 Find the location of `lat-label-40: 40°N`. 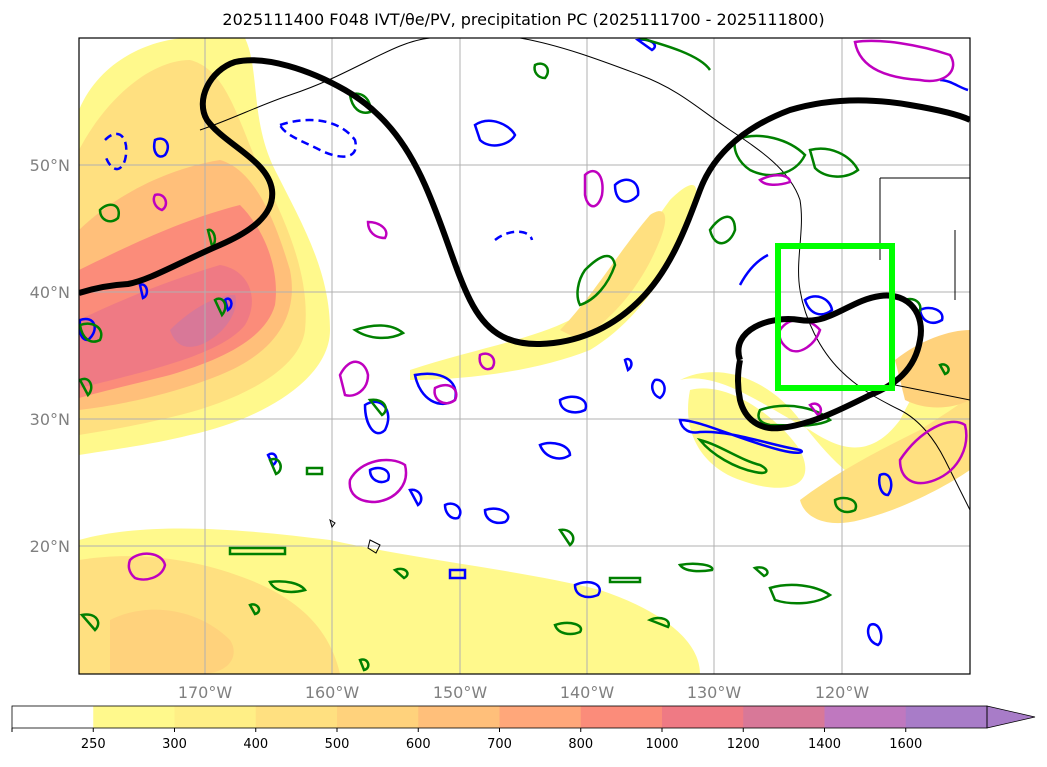

lat-label-40: 40°N is located at coordinates (50, 292).